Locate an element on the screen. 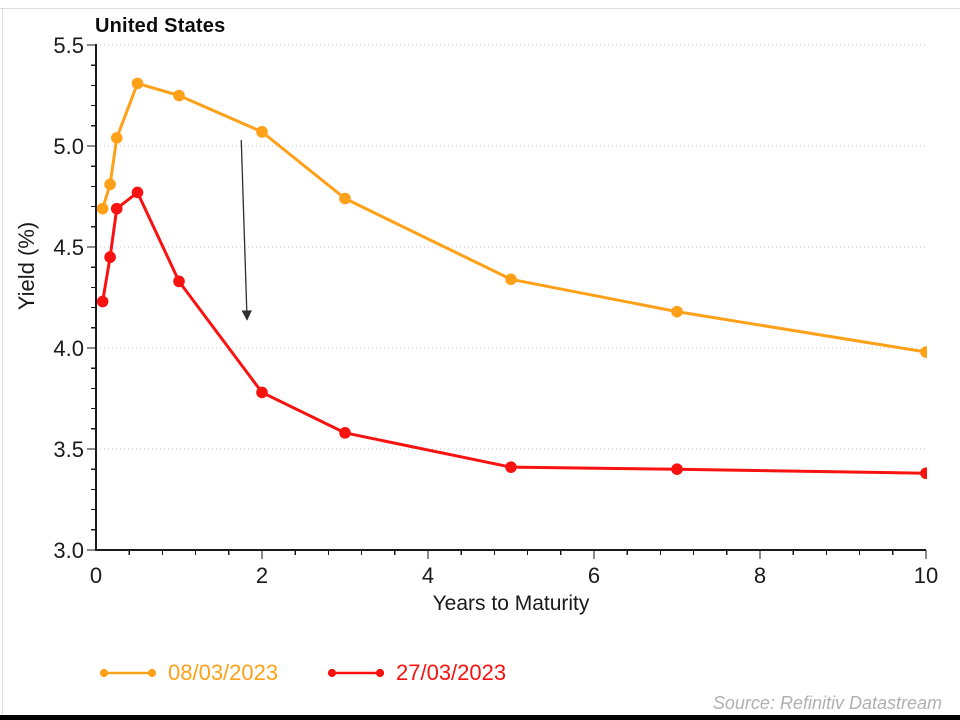 The height and width of the screenshot is (720, 960). chart-title: United States is located at coordinates (160, 26).